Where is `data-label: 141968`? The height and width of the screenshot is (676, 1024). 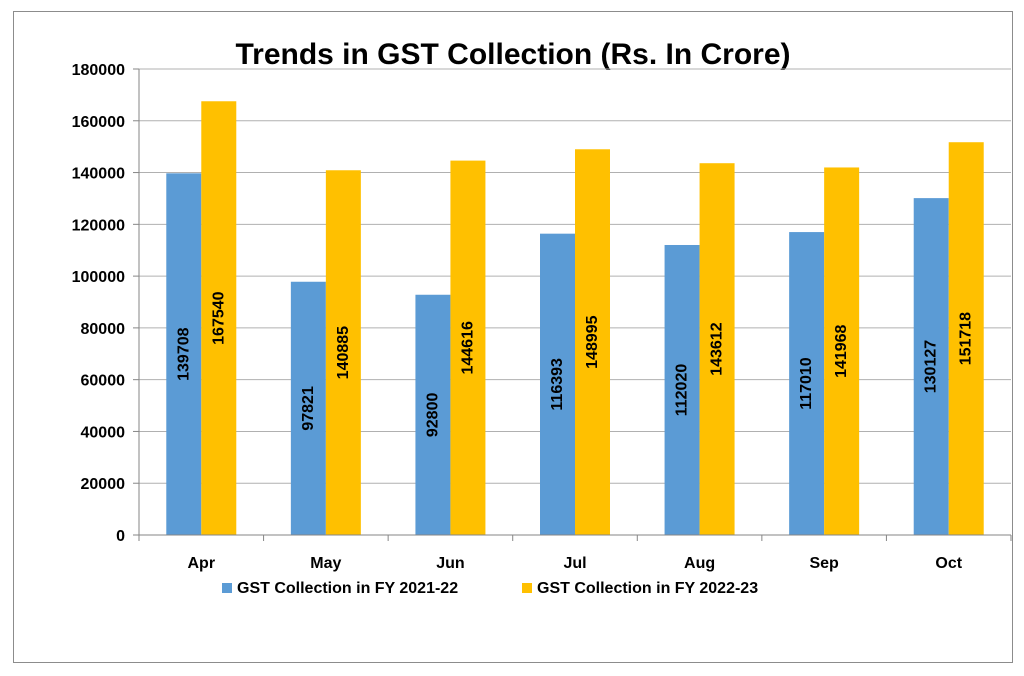 data-label: 141968 is located at coordinates (841, 350).